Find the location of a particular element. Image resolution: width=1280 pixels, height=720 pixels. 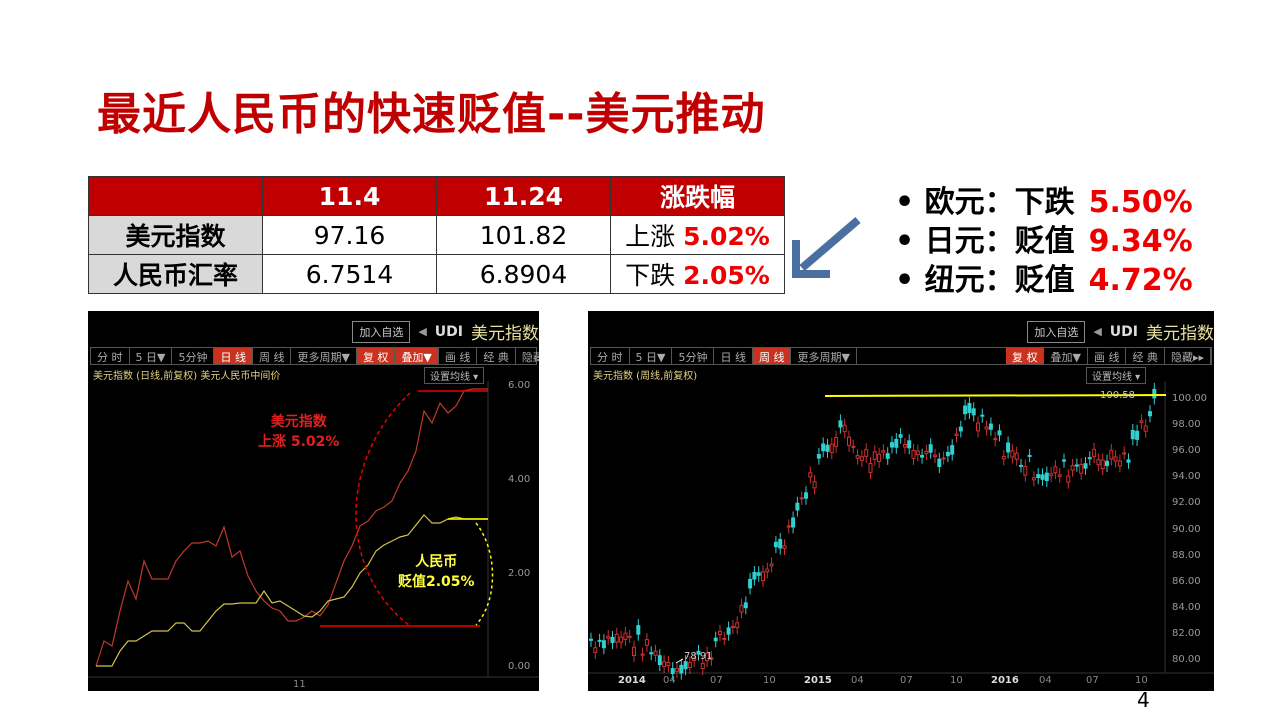

ann-line: 美元指数 is located at coordinates (298, 422).